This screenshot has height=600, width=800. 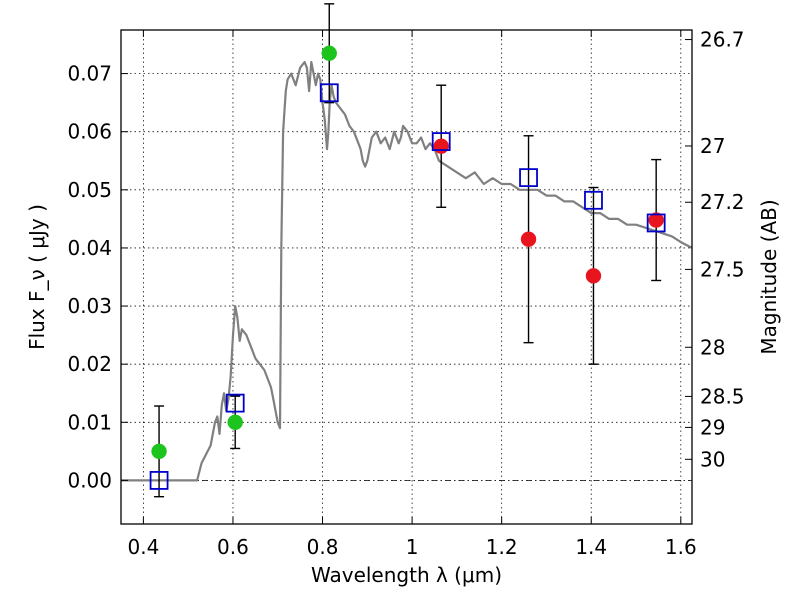 What do you see at coordinates (681, 547) in the screenshot?
I see `x-tick-label: 1.6` at bounding box center [681, 547].